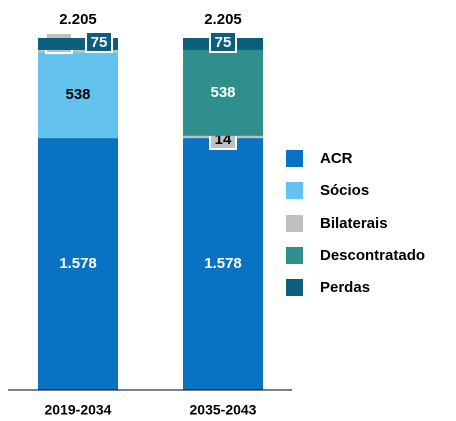  I want to click on legend-label: ACR, so click(336, 158).